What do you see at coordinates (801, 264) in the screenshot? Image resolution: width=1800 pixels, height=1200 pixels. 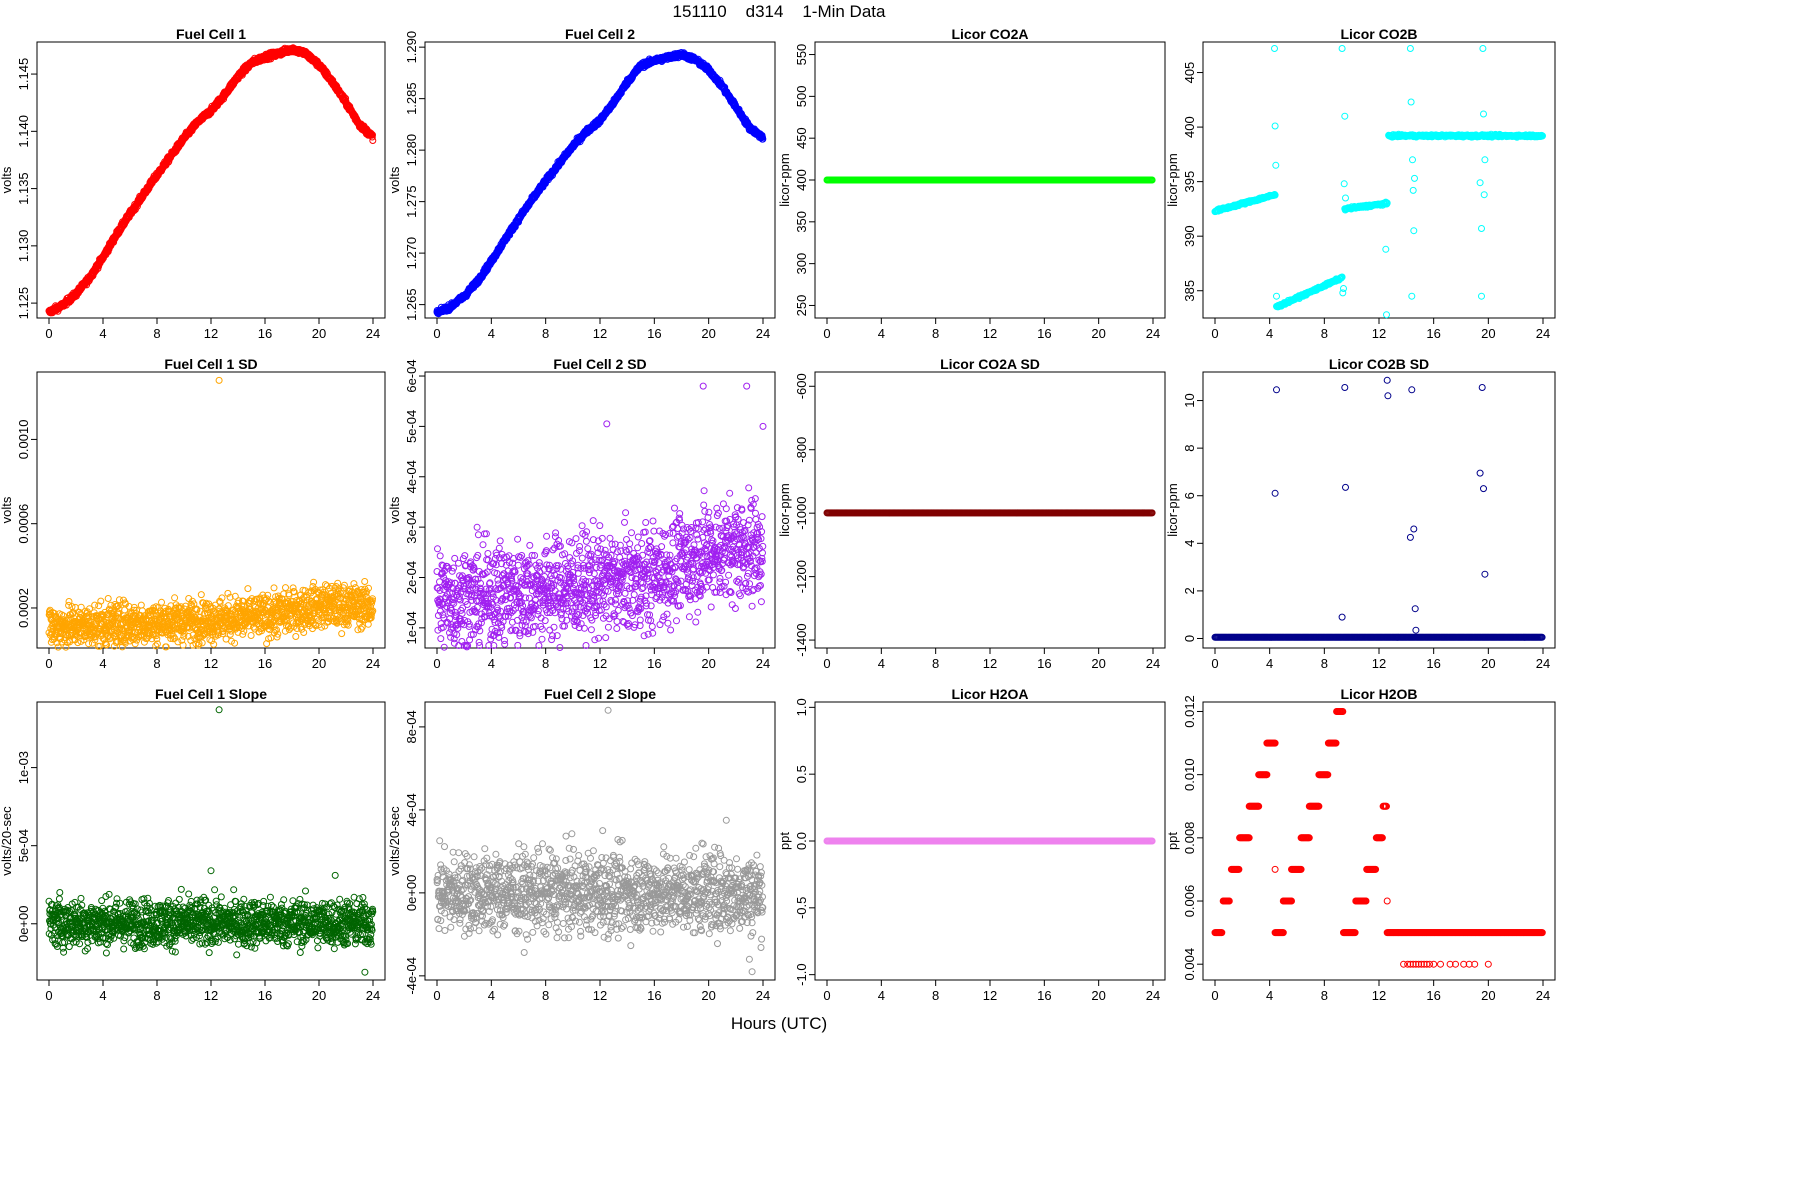 I see `y-tick-label: 300` at bounding box center [801, 264].